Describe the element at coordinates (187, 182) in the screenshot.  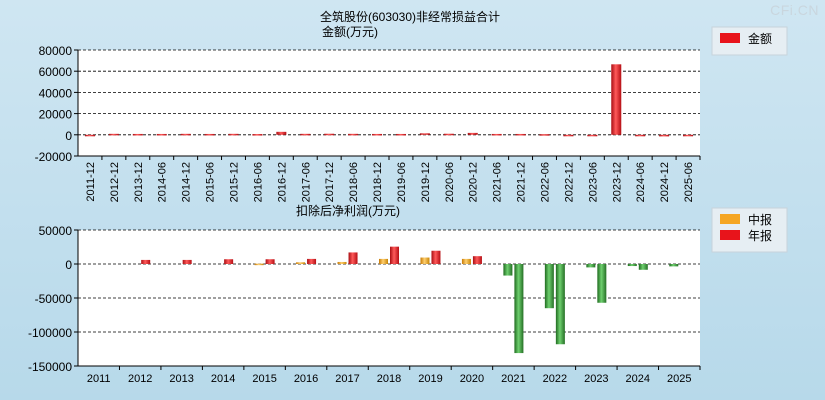
I see `x-tick-label: 2014-12` at that location.